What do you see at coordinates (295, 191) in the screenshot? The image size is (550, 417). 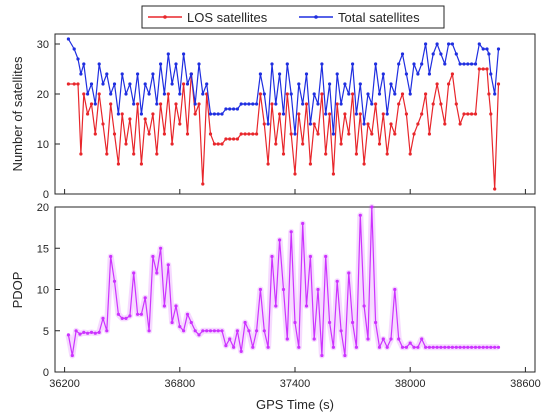 I see `top-x-axis` at bounding box center [295, 191].